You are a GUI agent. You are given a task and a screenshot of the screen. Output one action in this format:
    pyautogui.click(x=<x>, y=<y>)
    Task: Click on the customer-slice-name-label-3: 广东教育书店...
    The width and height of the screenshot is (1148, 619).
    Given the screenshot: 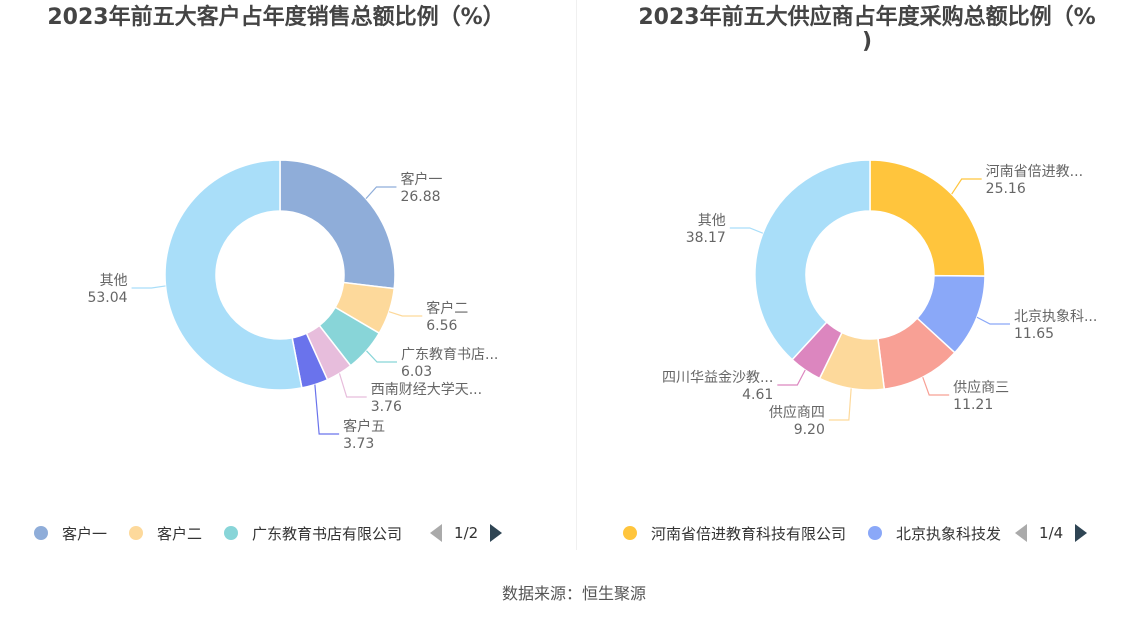 What is the action you would take?
    pyautogui.click(x=449, y=355)
    